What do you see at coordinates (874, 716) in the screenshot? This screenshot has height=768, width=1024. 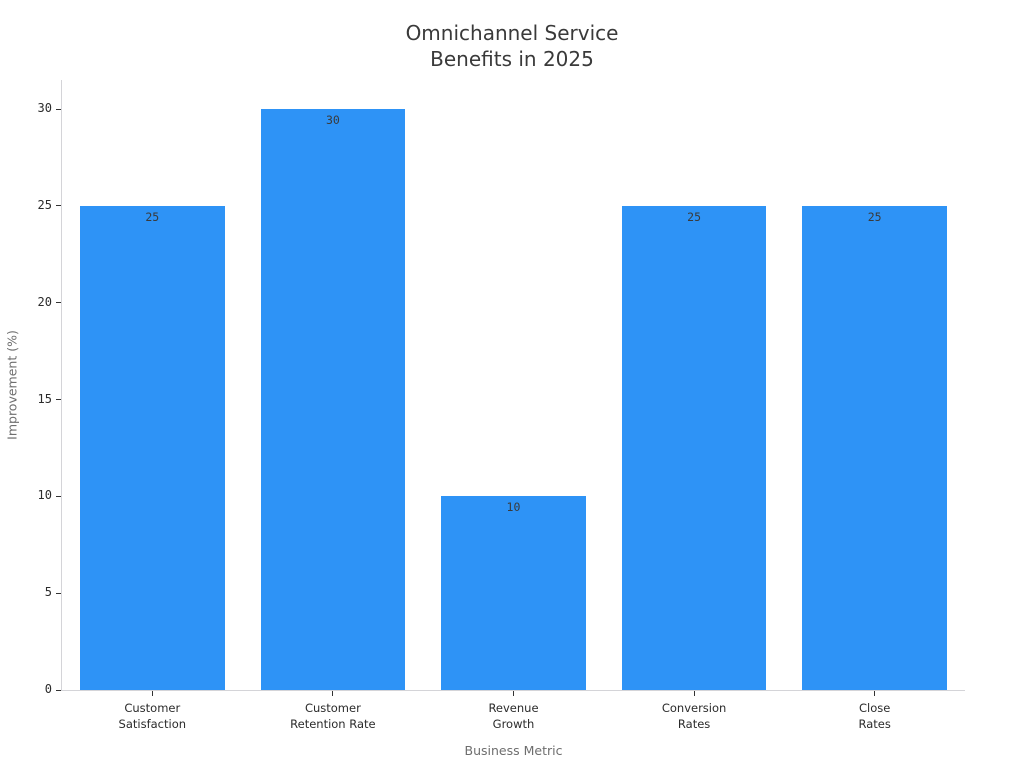 I see `x-tick-label: Close Rates` at bounding box center [874, 716].